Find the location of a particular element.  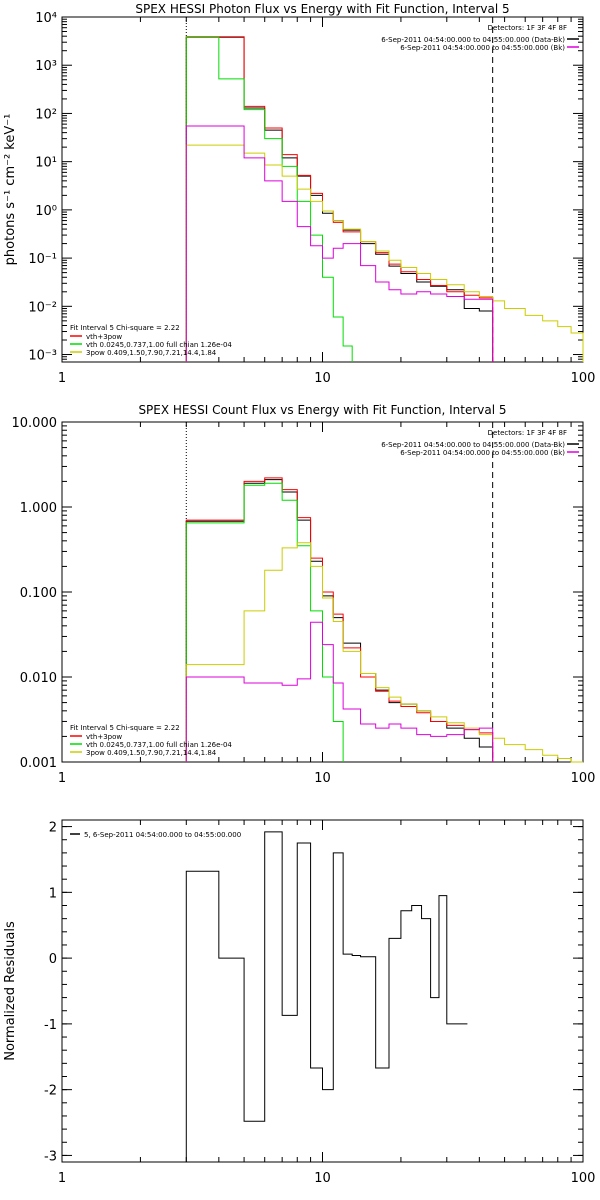

y-tick-label: 1 is located at coordinates (53, 893).